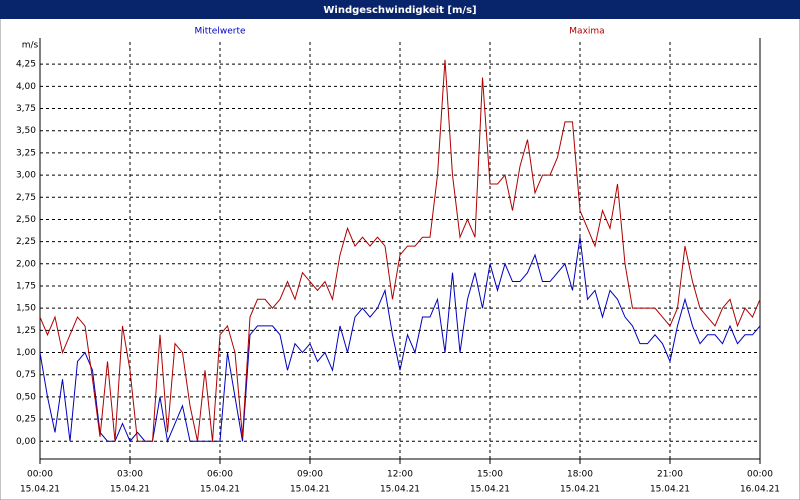 This screenshot has width=800, height=500. I want to click on y-tick-label: 2,75, so click(26, 198).